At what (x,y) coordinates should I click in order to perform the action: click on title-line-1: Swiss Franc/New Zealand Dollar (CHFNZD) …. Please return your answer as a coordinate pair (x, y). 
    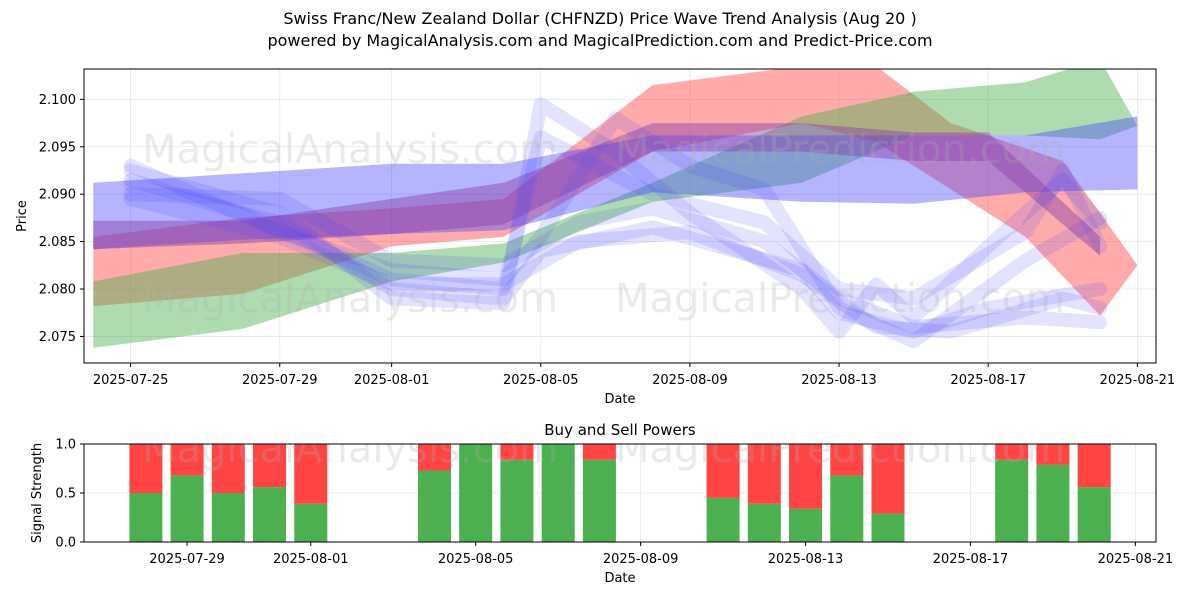
    Looking at the image, I should click on (600, 18).